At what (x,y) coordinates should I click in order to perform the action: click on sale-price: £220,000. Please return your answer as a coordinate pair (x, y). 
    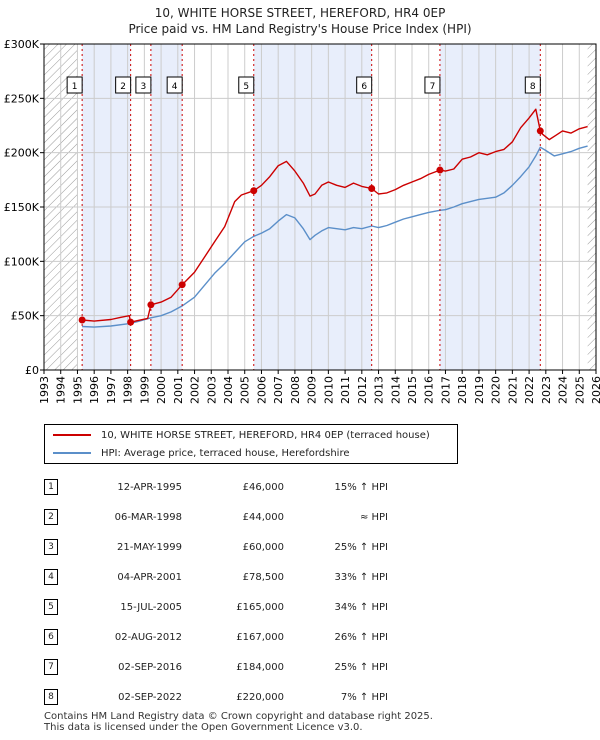
    Looking at the image, I should click on (260, 697).